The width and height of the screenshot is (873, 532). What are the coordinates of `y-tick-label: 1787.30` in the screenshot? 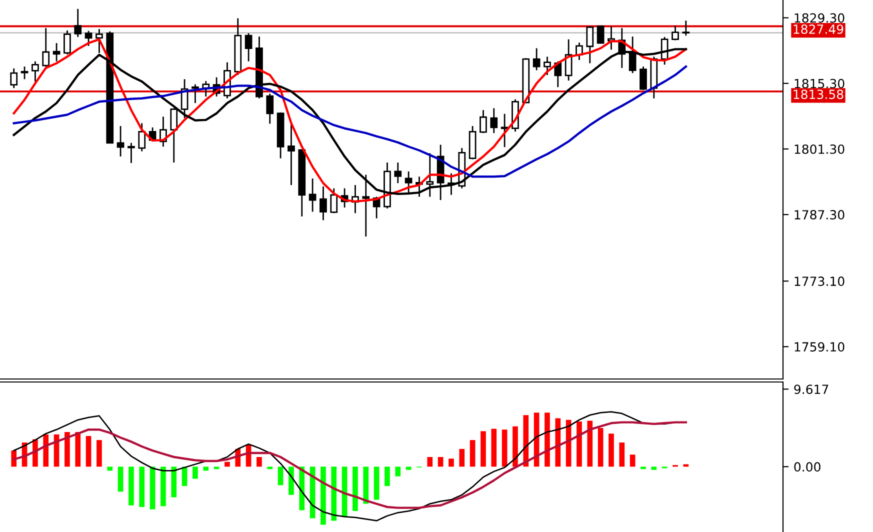 It's located at (819, 215).